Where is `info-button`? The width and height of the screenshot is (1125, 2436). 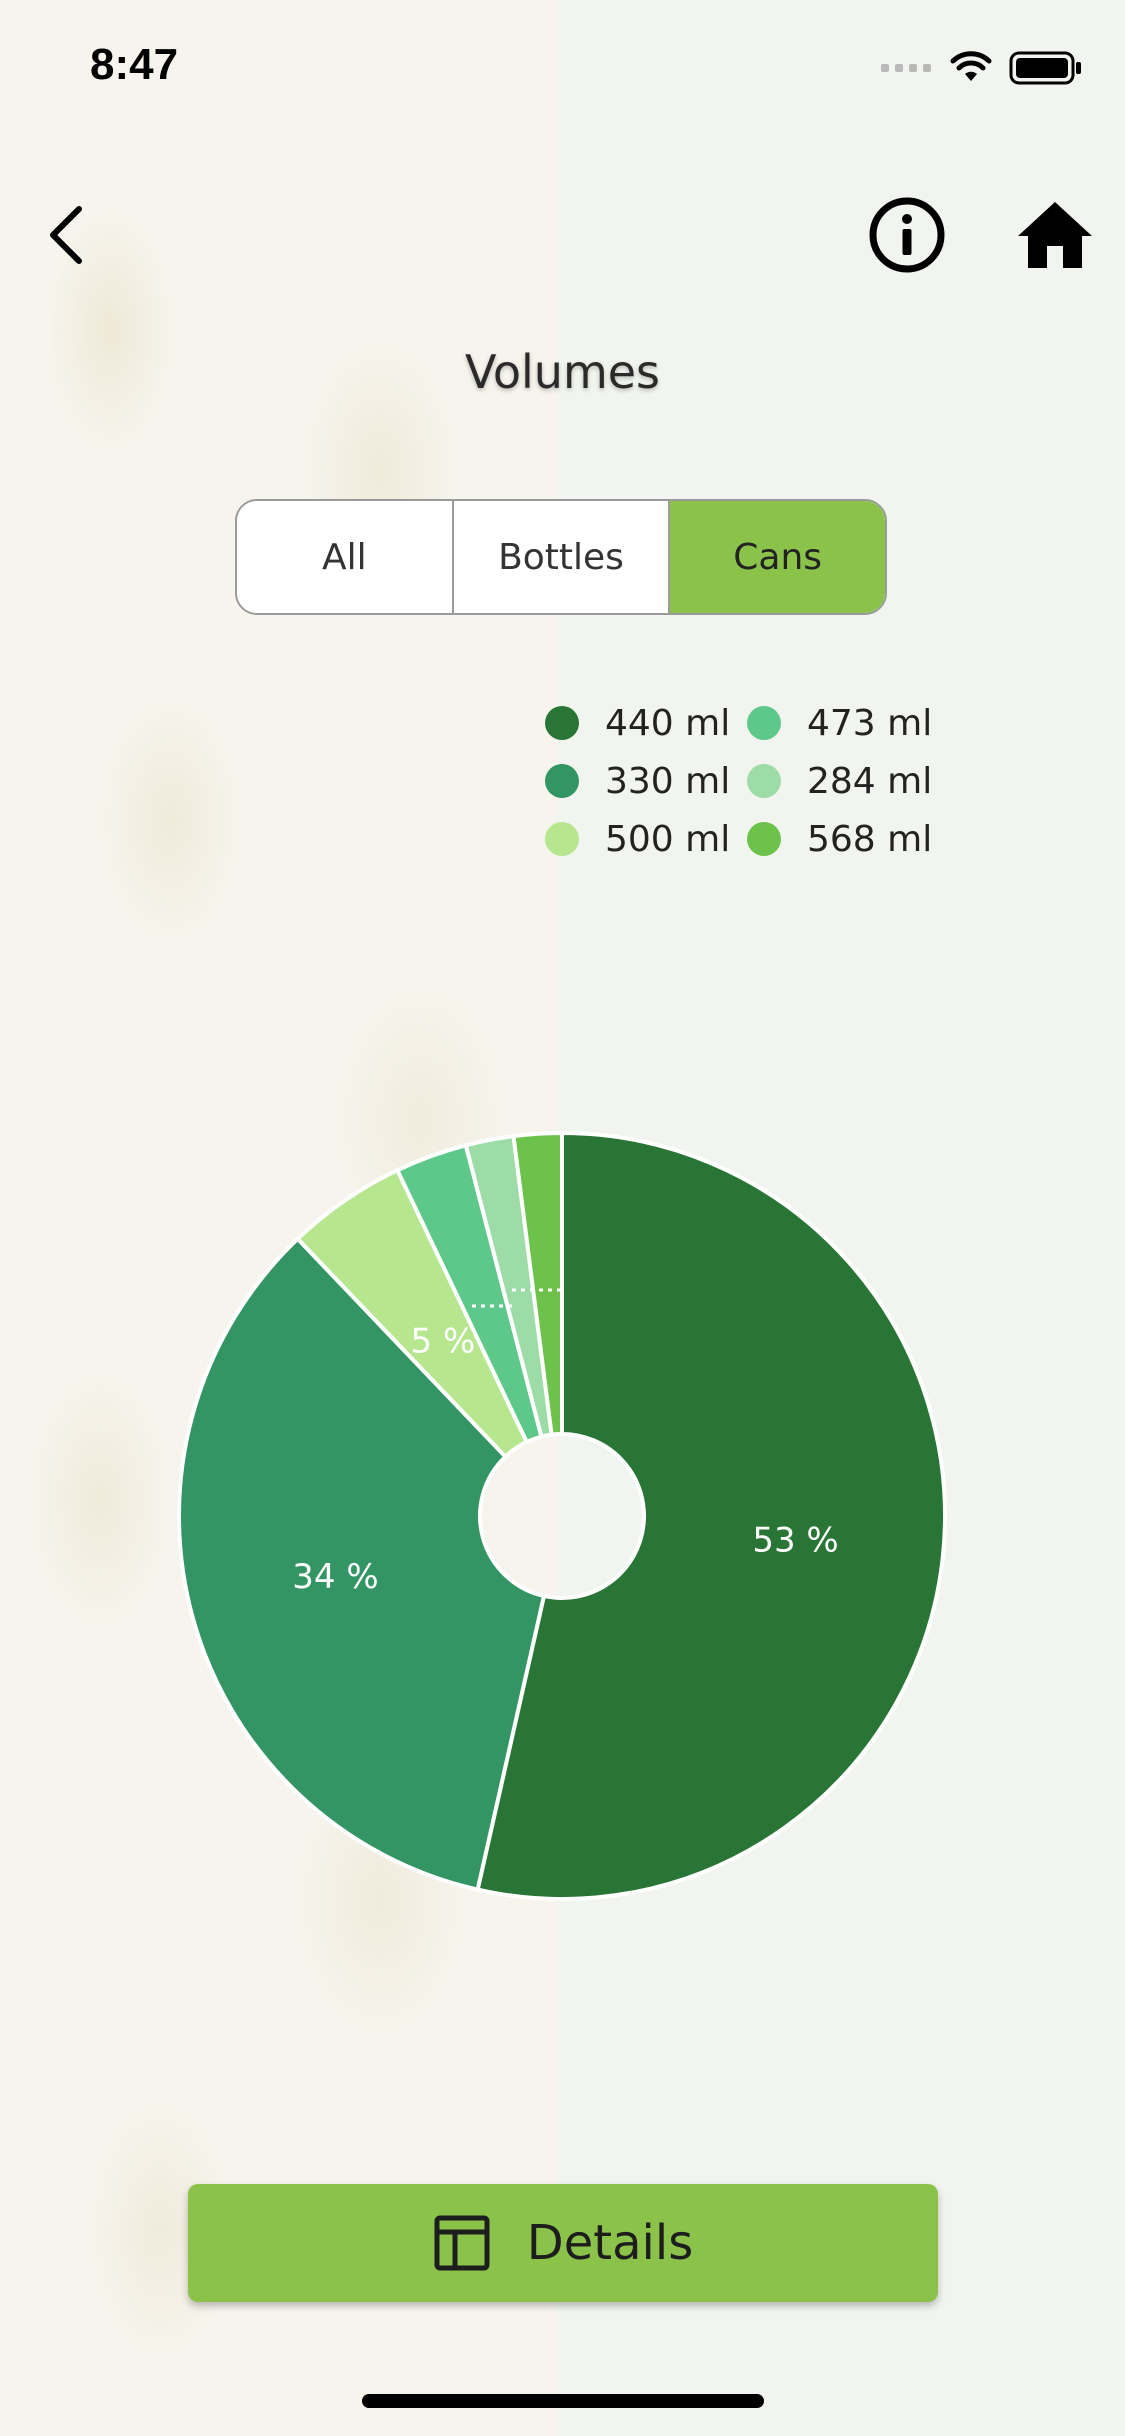 info-button is located at coordinates (907, 235).